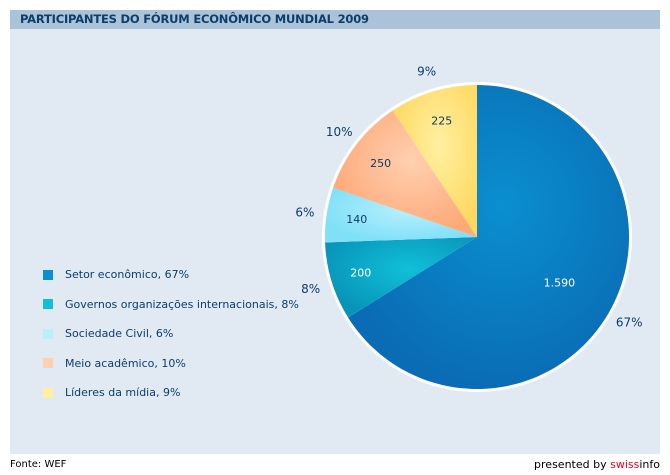  What do you see at coordinates (356, 219) in the screenshot?
I see `slice-value-label: 140` at bounding box center [356, 219].